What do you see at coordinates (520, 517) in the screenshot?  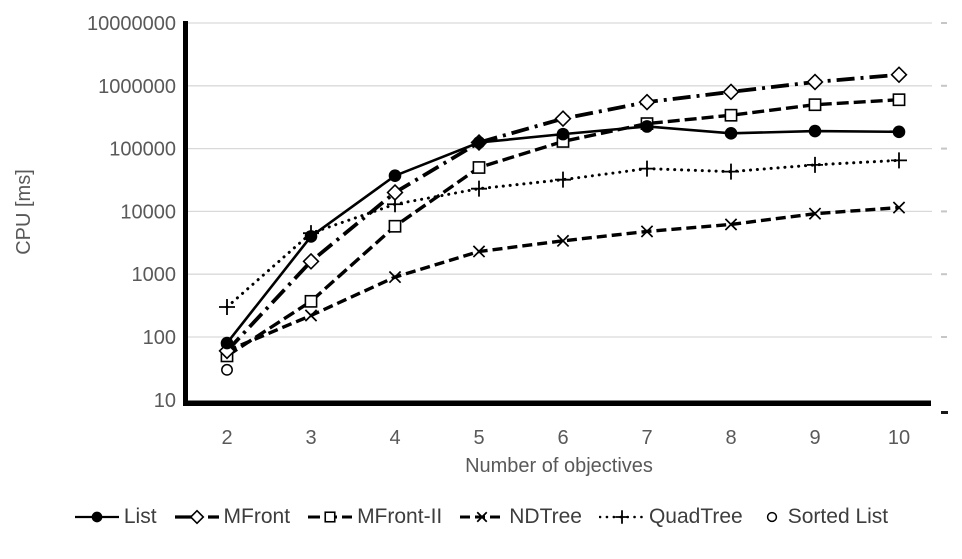 I see `legend-item-ndtree: NDTree` at bounding box center [520, 517].